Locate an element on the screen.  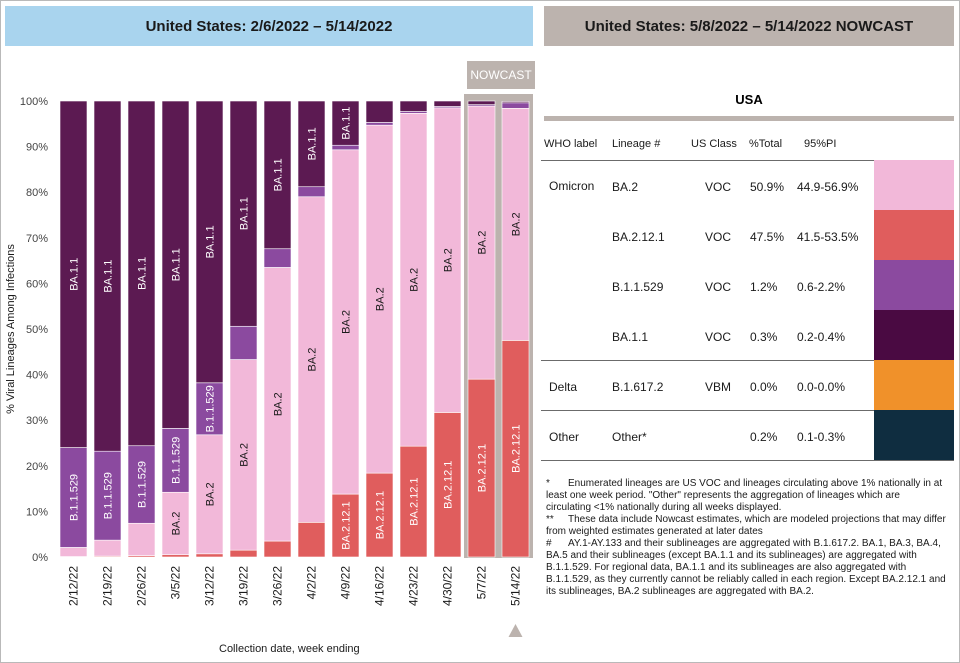
x-tick-label: 2/12/22 is located at coordinates (74, 586).